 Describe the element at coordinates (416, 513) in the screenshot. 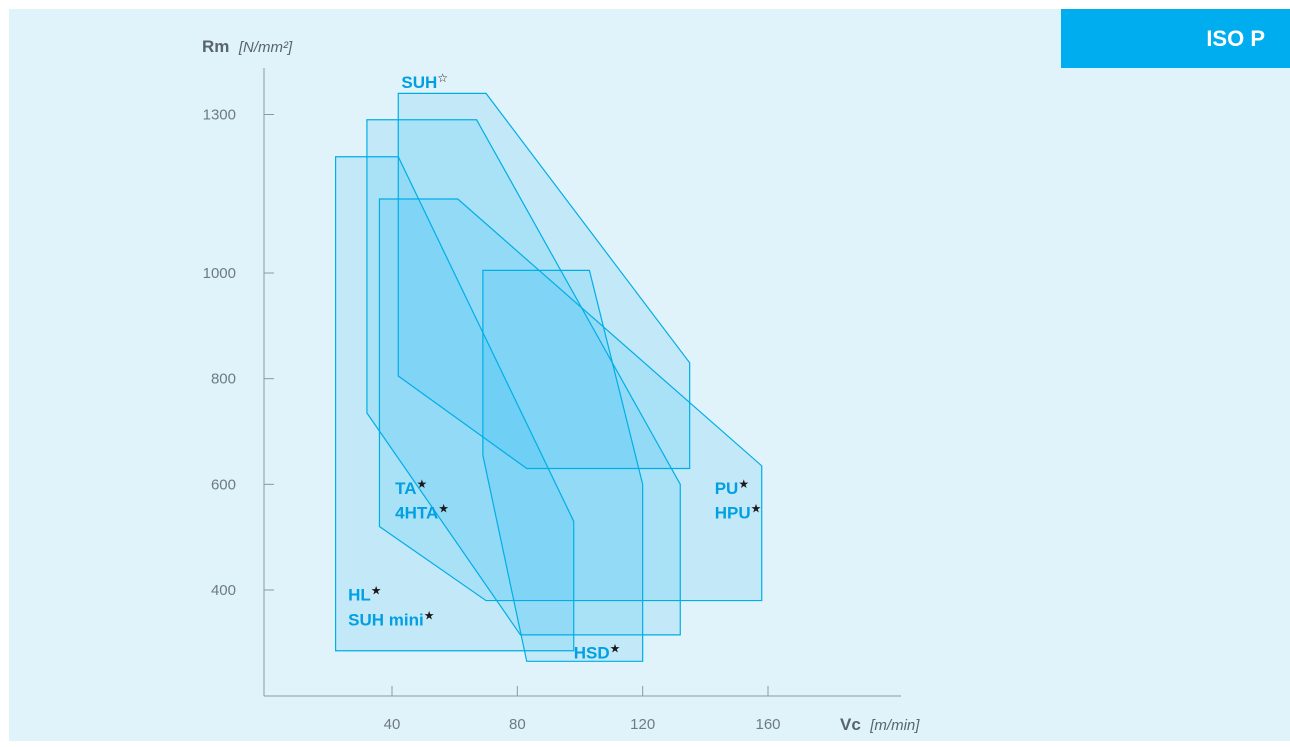

I see `region-label-text: 4HTA` at that location.